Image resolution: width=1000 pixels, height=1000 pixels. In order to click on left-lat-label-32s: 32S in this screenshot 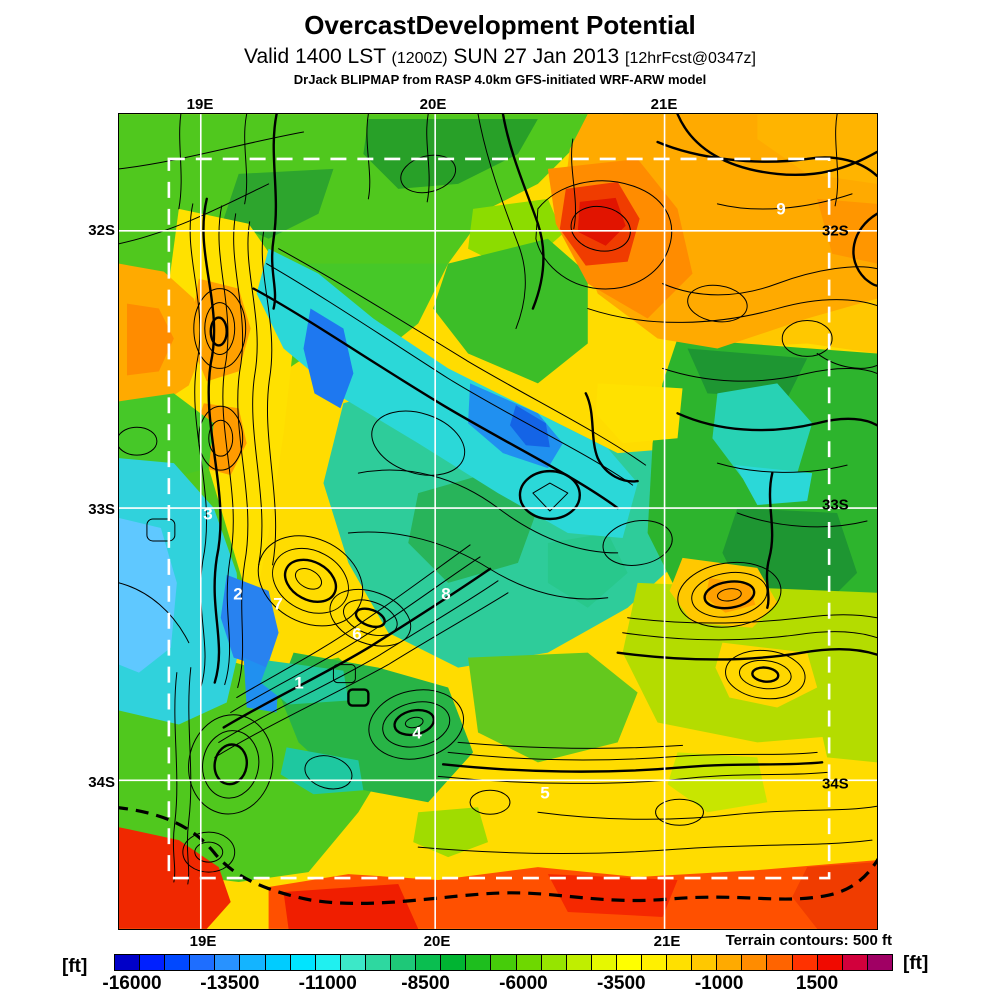, I will do `click(101, 230)`.